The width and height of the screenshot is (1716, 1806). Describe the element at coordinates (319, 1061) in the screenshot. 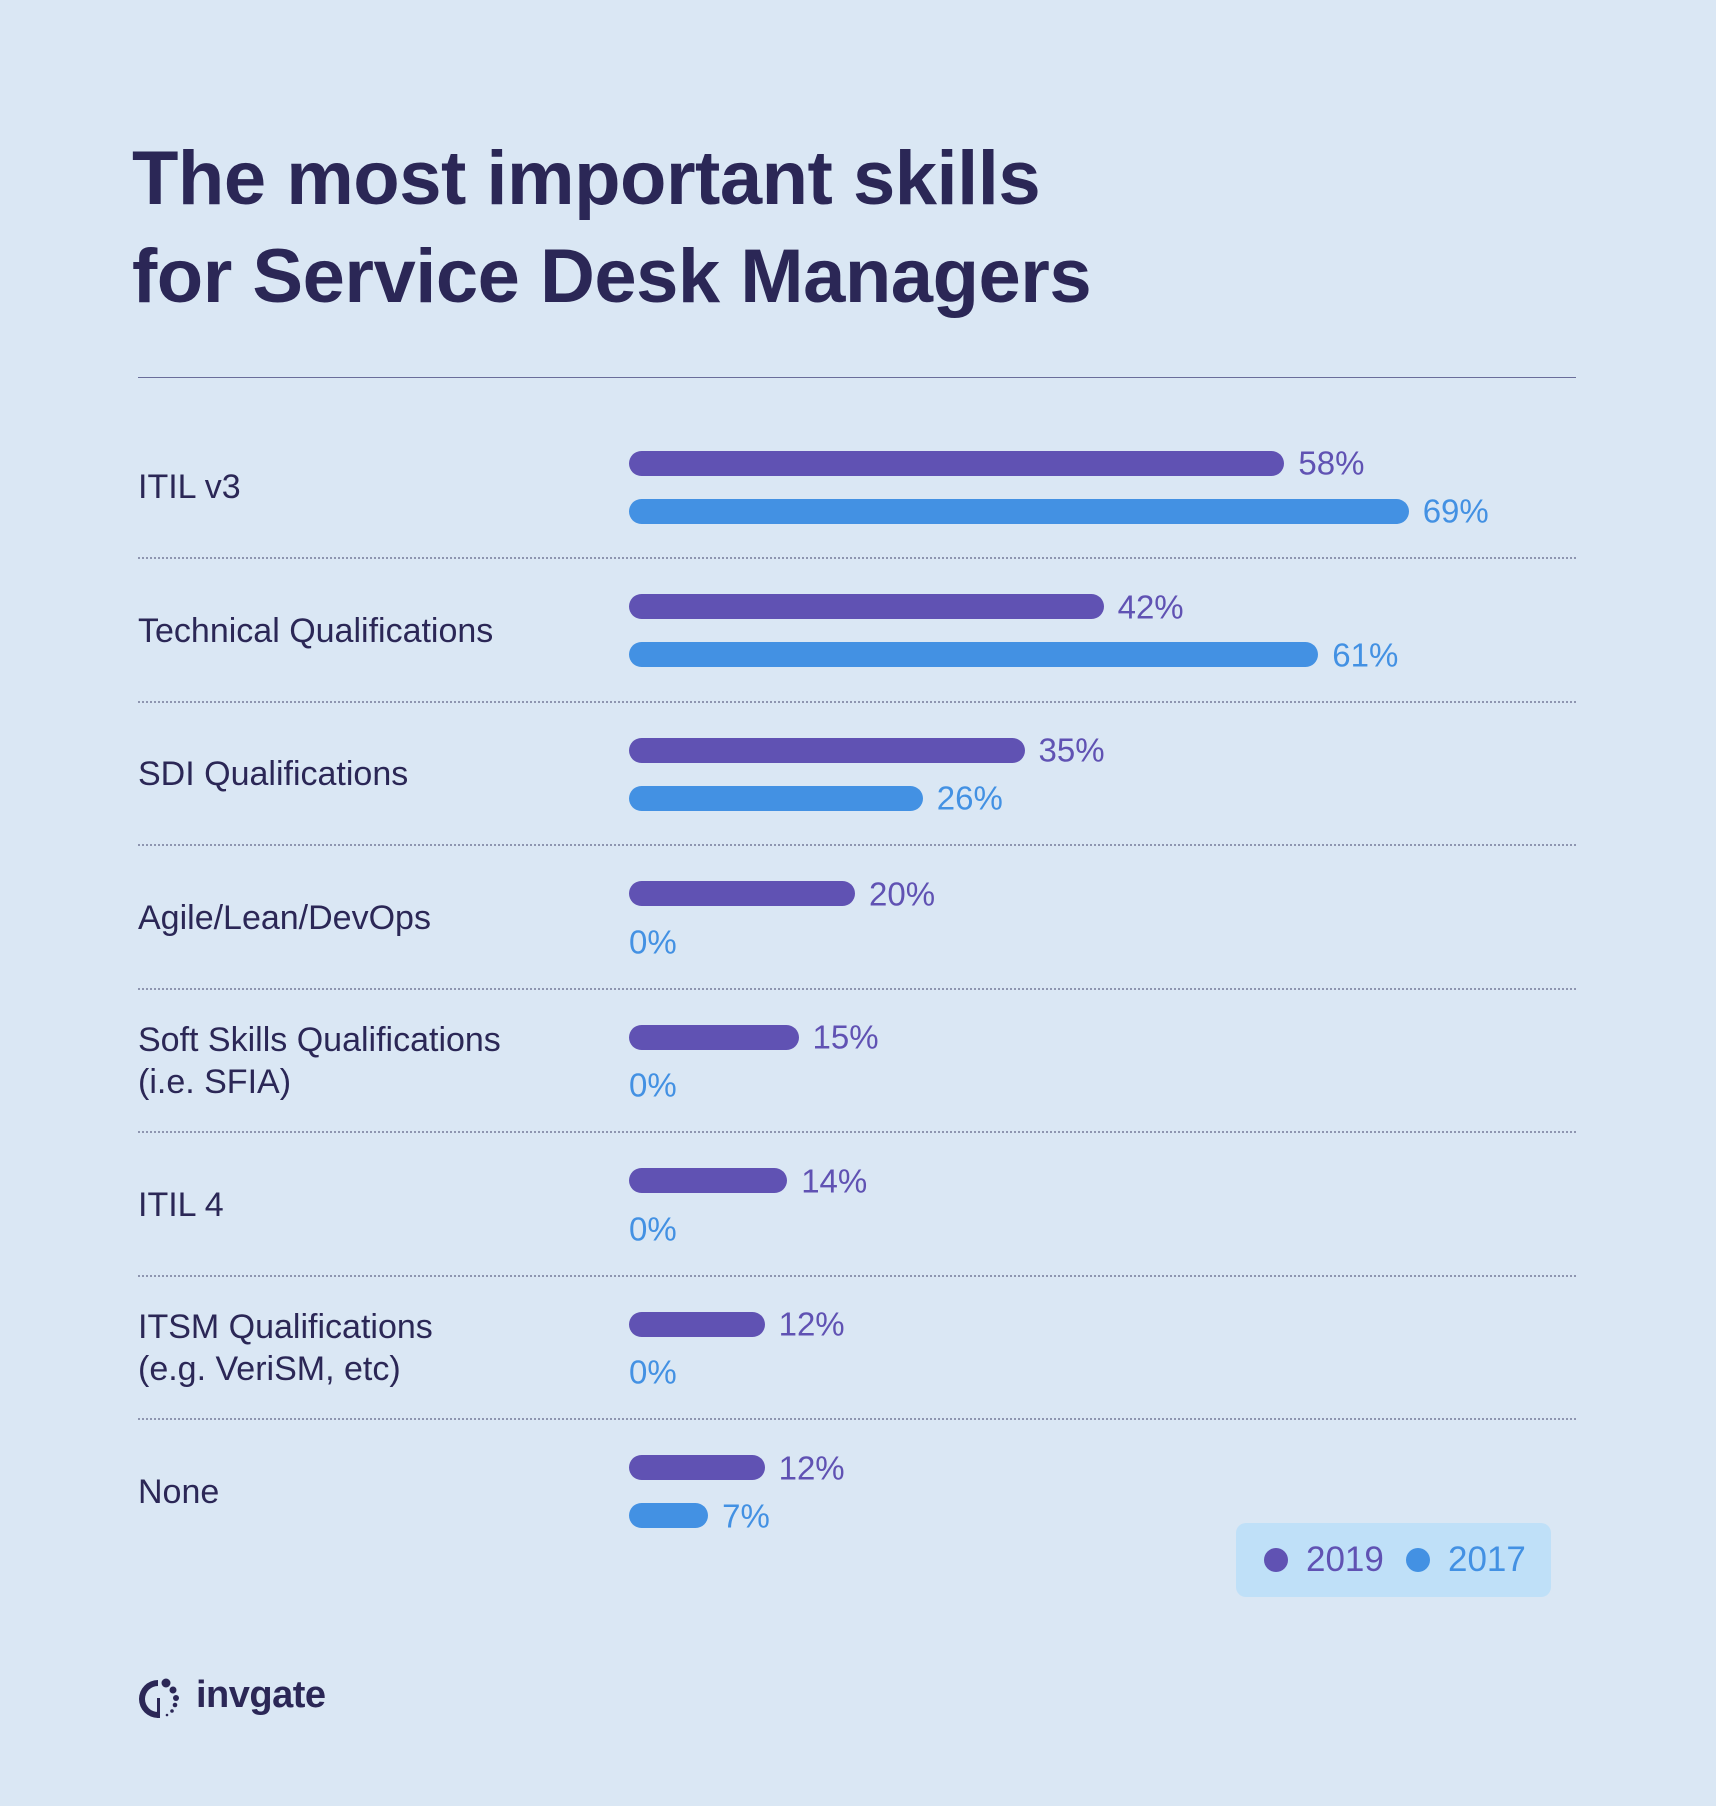

I see `category-label: Soft Skills Qualifications (i.e. SFIA)` at that location.